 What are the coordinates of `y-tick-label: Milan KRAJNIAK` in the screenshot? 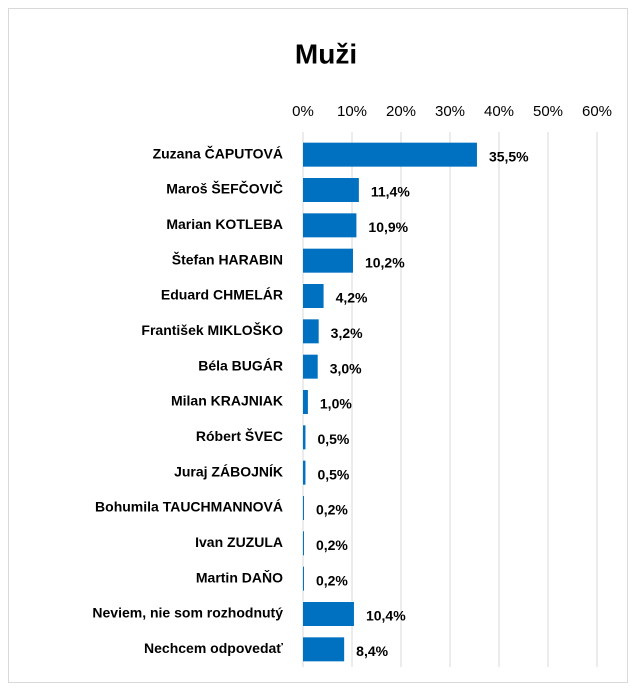 It's located at (227, 401).